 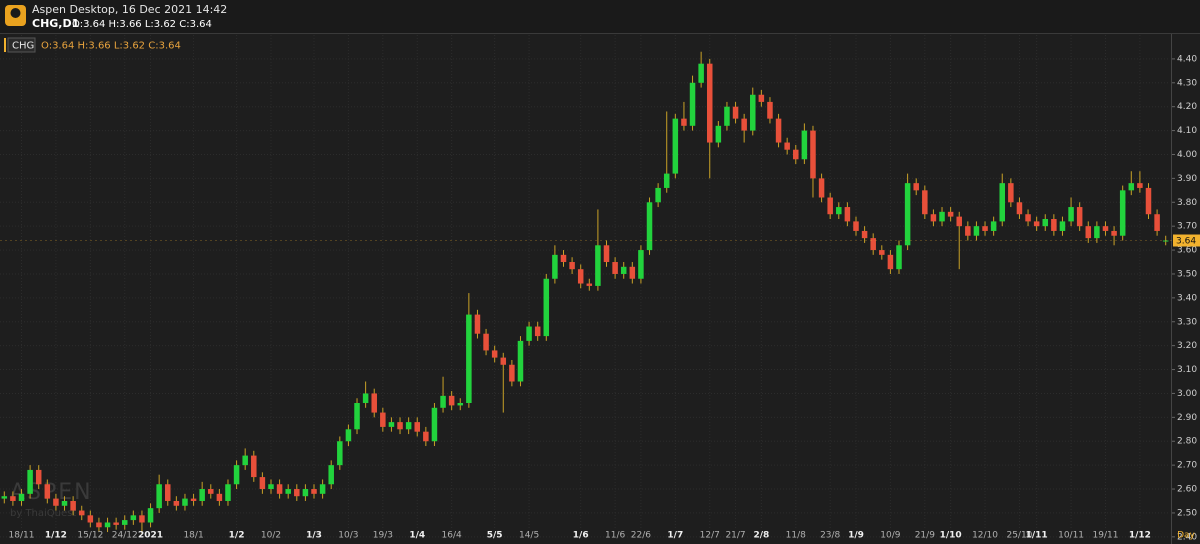 What do you see at coordinates (129, 9) in the screenshot?
I see `header-title: Aspen Desktop, 16 Dec 2021 14:42` at bounding box center [129, 9].